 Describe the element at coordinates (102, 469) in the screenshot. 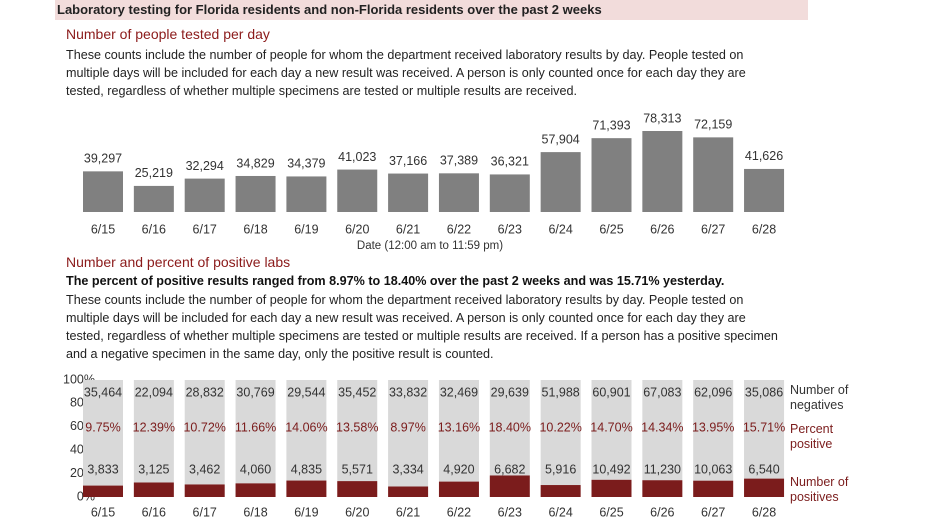

I see `positives-label: 3,833` at that location.